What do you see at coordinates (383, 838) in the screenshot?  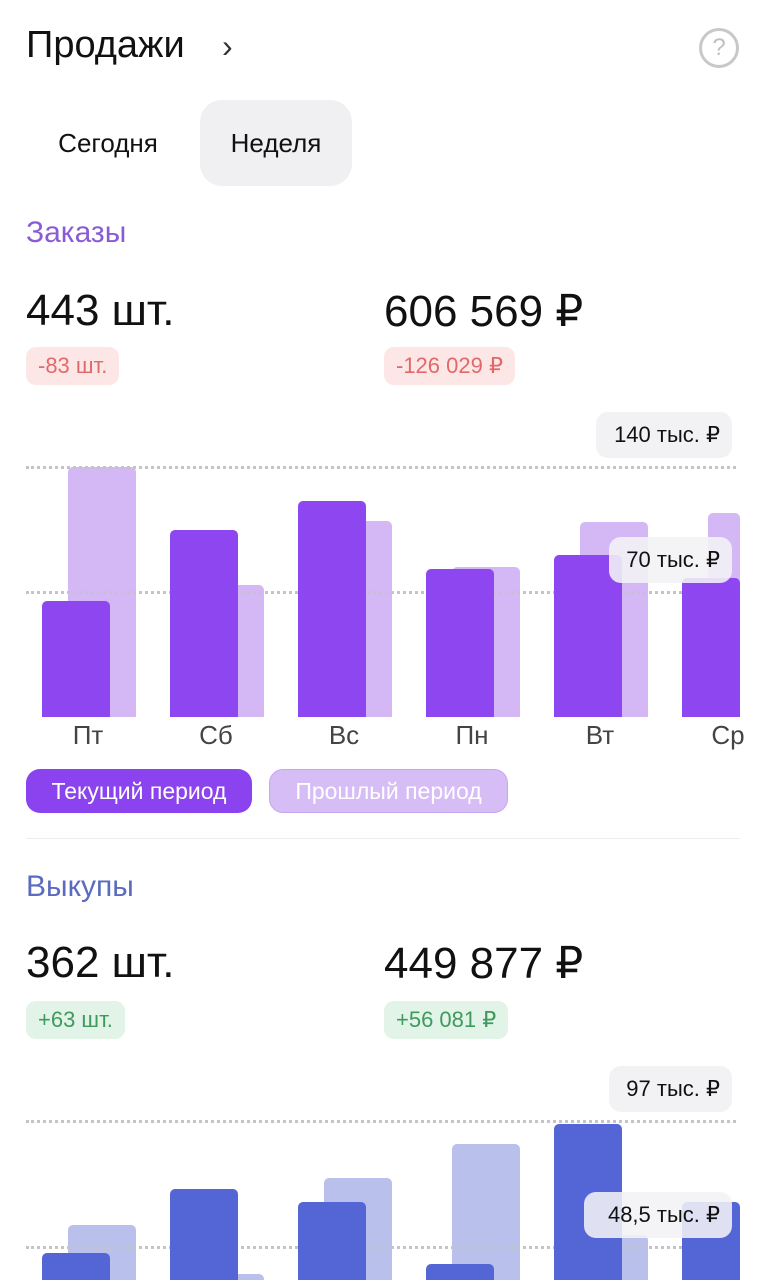 I see `section-divider` at bounding box center [383, 838].